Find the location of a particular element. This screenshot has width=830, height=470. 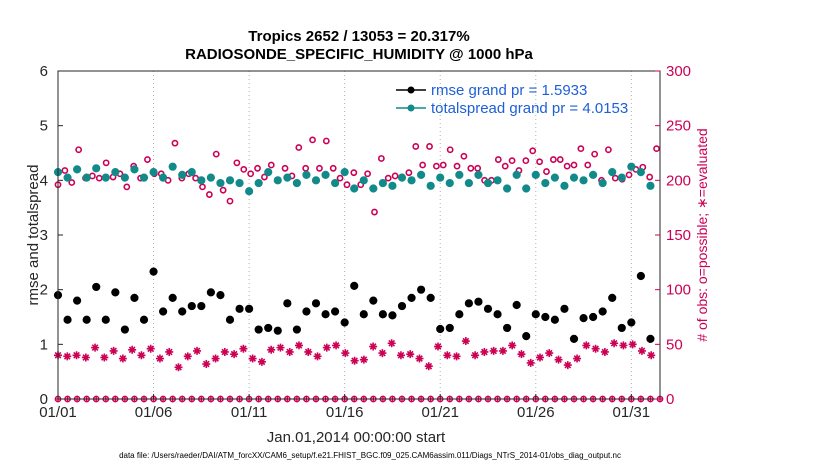

y-tick-label-left: 0 is located at coordinates (44, 399).